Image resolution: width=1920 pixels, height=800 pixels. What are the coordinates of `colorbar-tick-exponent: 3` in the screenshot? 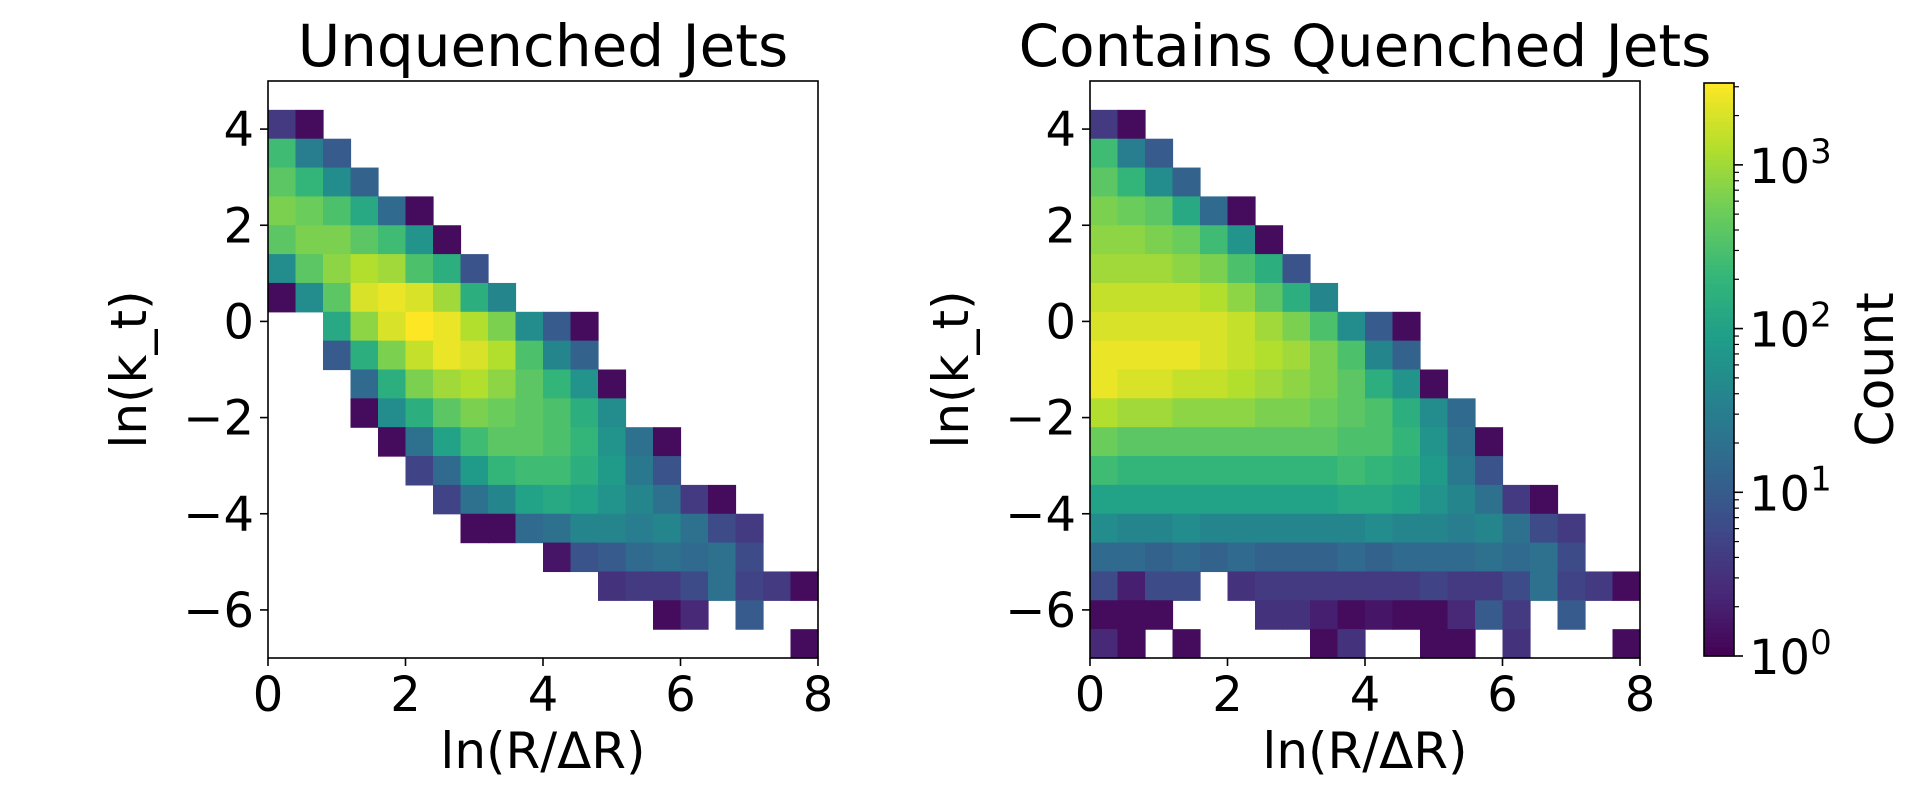 It's located at (1821, 152).